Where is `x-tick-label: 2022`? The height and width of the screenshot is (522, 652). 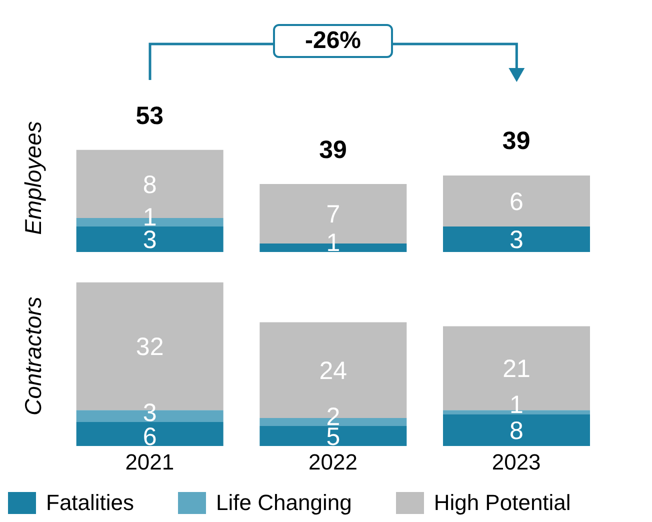 x-tick-label: 2022 is located at coordinates (333, 462).